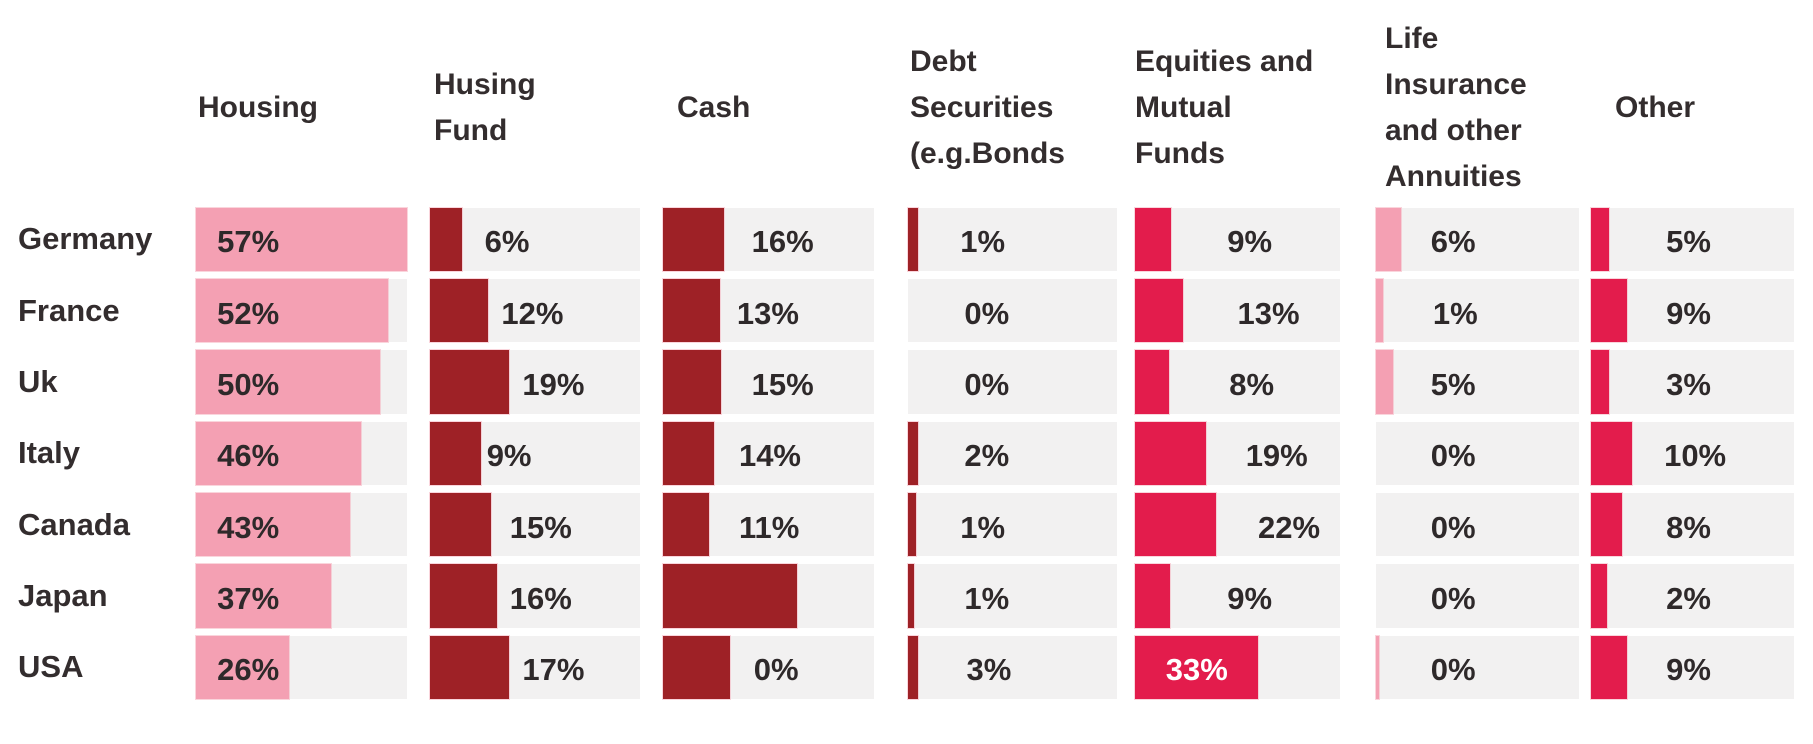  What do you see at coordinates (768, 311) in the screenshot?
I see `bar-cell-cash-france: 13%` at bounding box center [768, 311].